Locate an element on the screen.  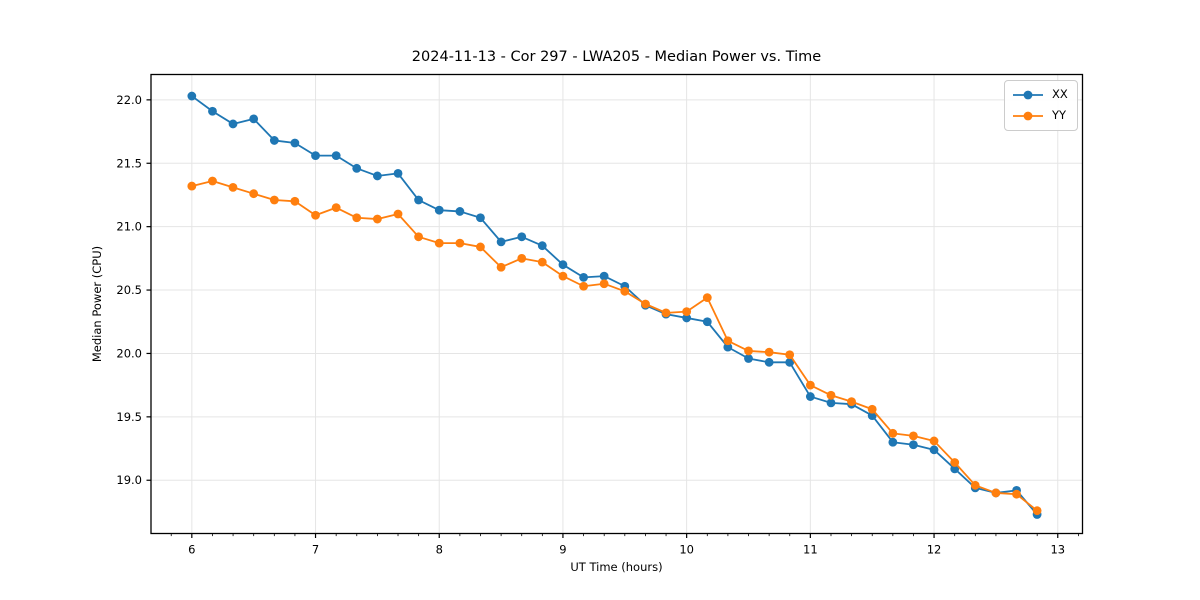
legend-item-xx: XX is located at coordinates (1040, 95).